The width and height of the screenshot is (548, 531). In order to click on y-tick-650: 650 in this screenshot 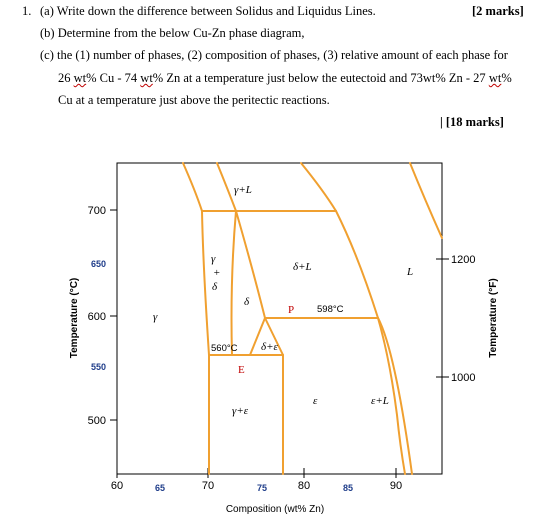, I will do `click(98, 264)`.